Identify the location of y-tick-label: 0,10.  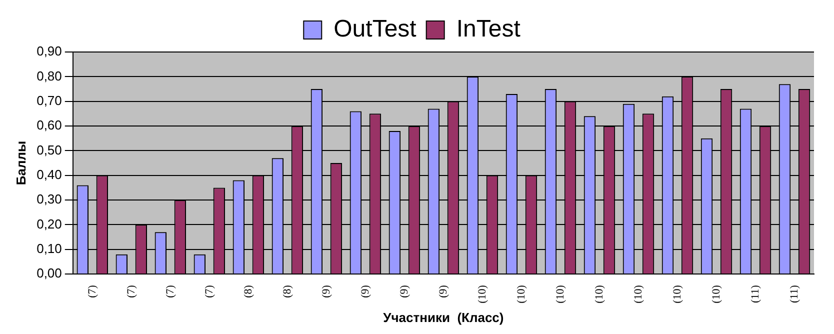
(49, 248).